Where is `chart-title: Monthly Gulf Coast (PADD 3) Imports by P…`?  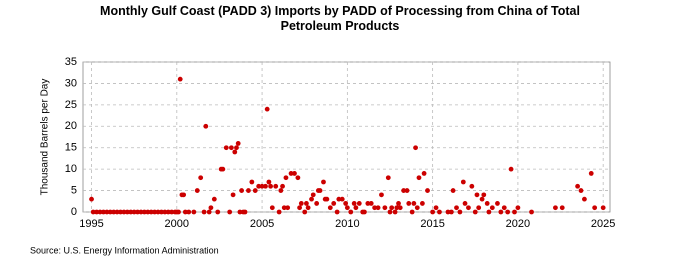
chart-title: Monthly Gulf Coast (PADD 3) Imports by P… is located at coordinates (340, 18).